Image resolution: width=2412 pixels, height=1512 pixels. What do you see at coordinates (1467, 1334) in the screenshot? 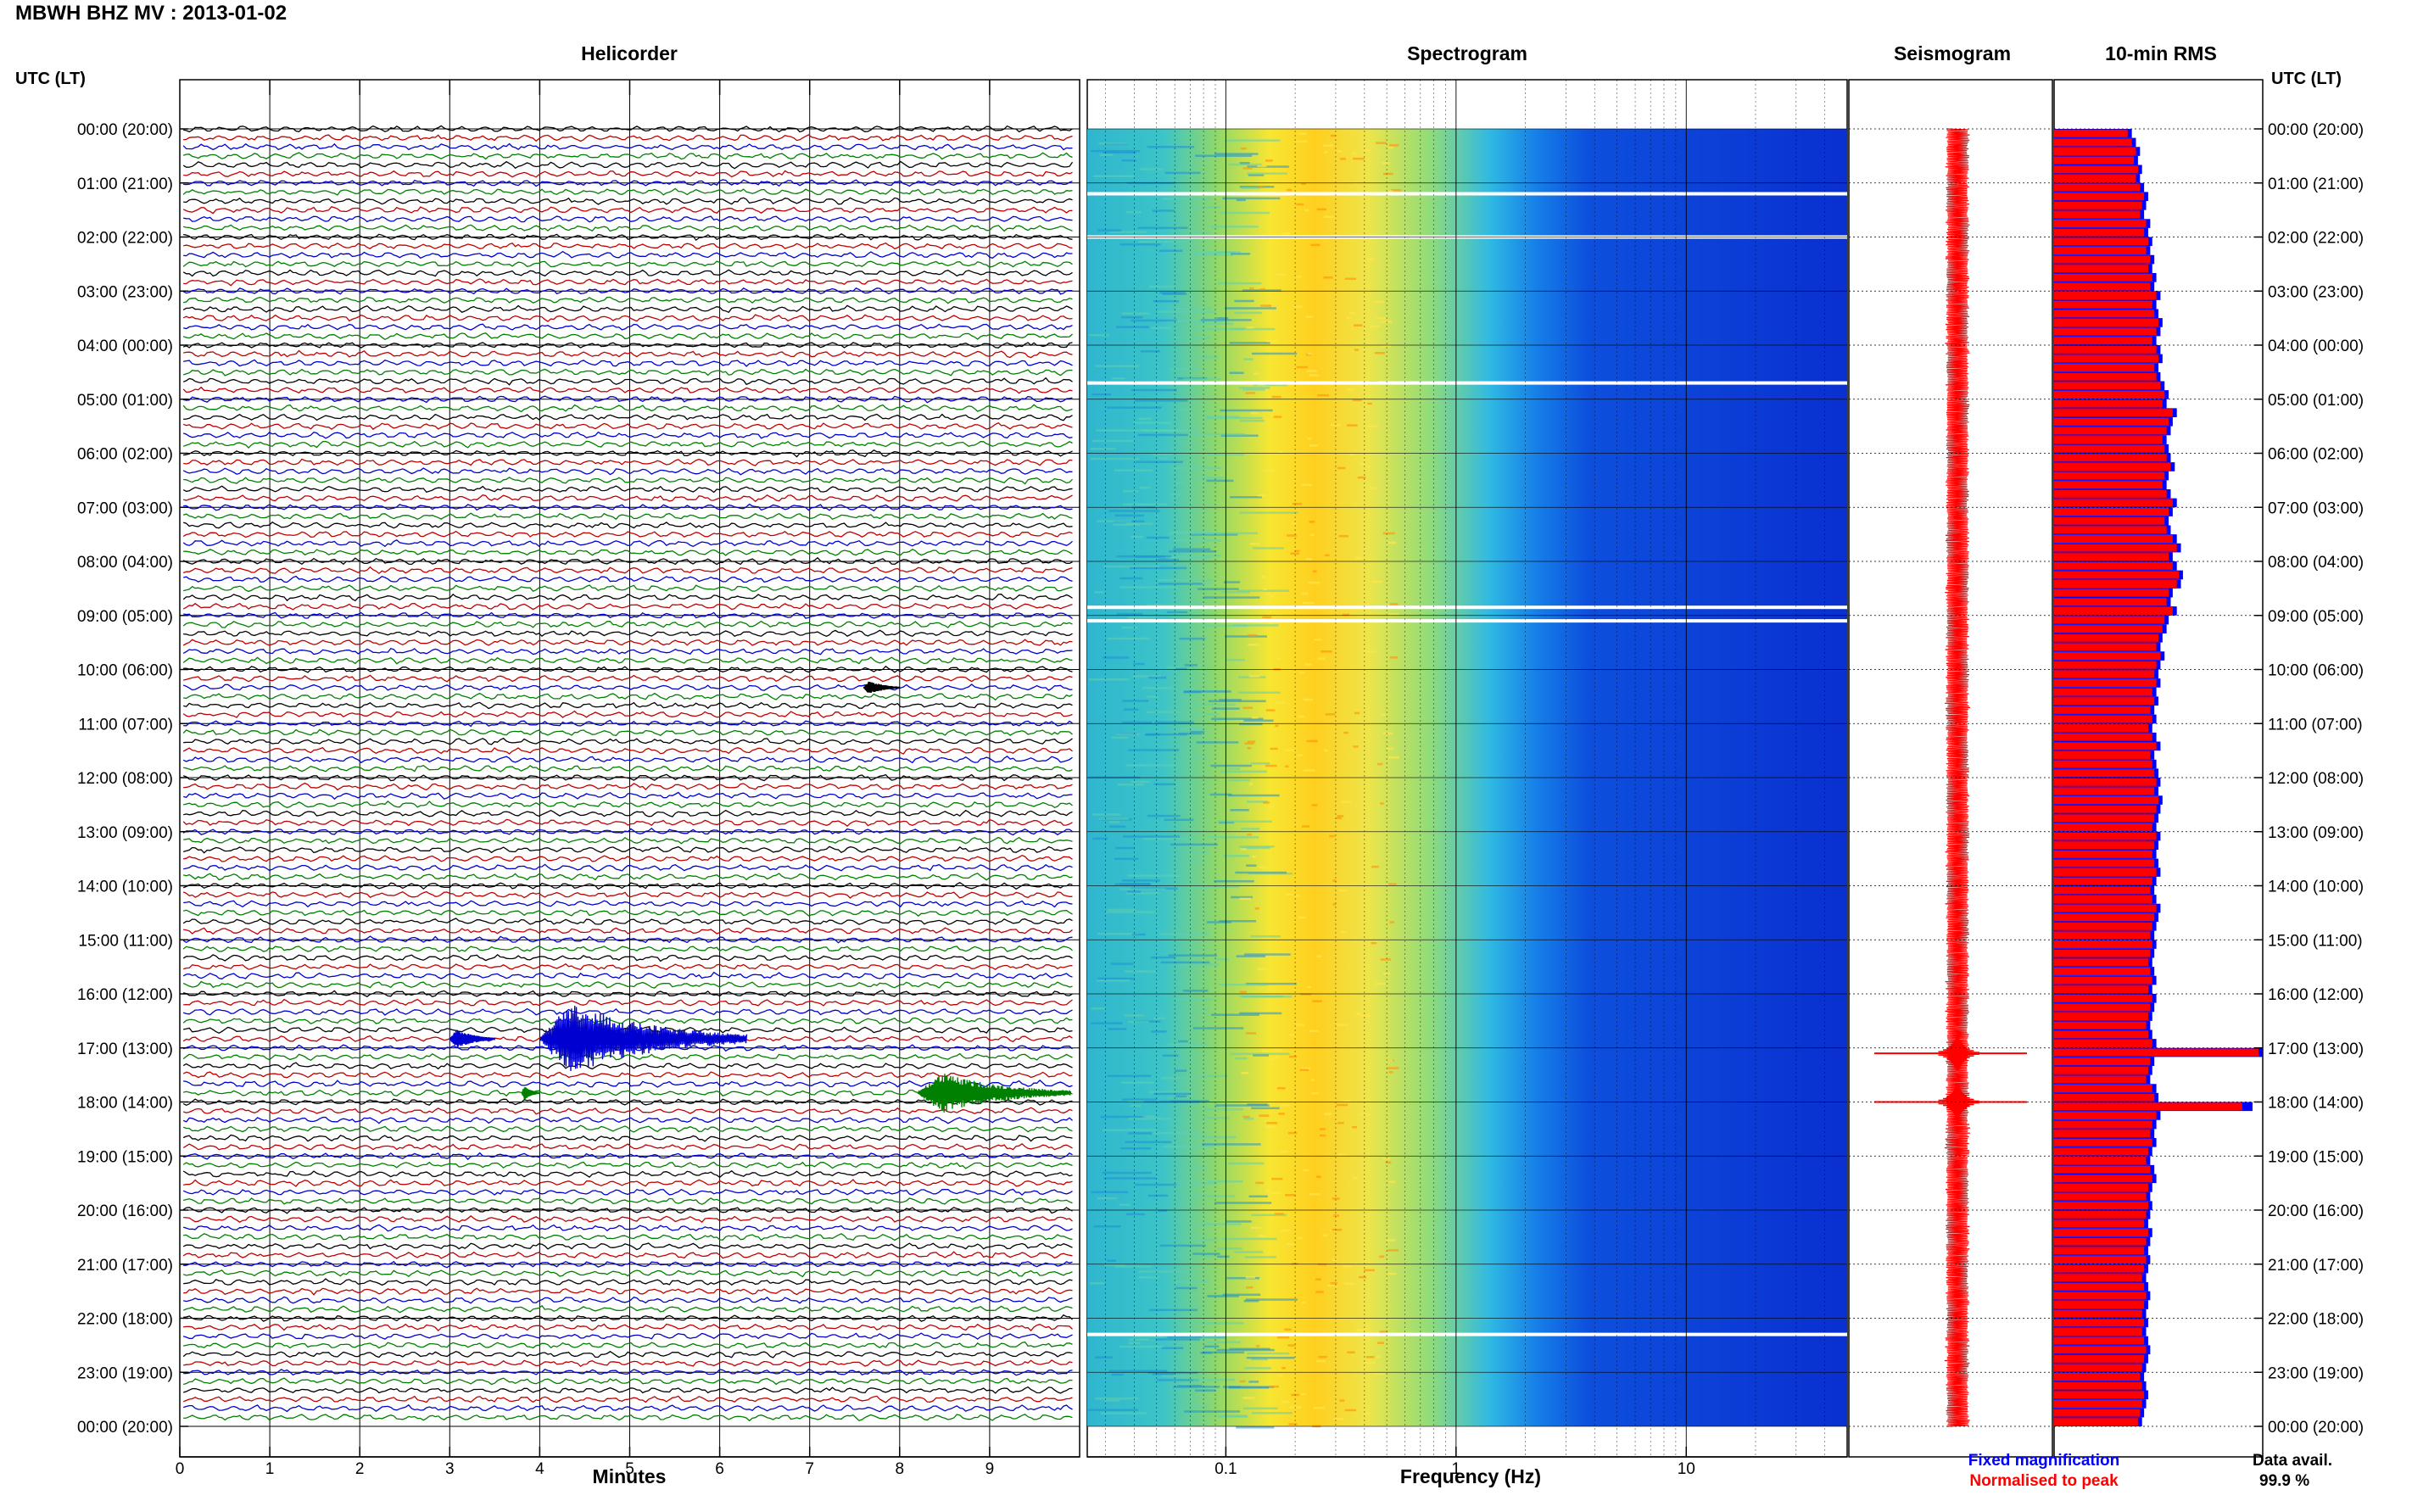
I see `spectrogram-gap` at bounding box center [1467, 1334].